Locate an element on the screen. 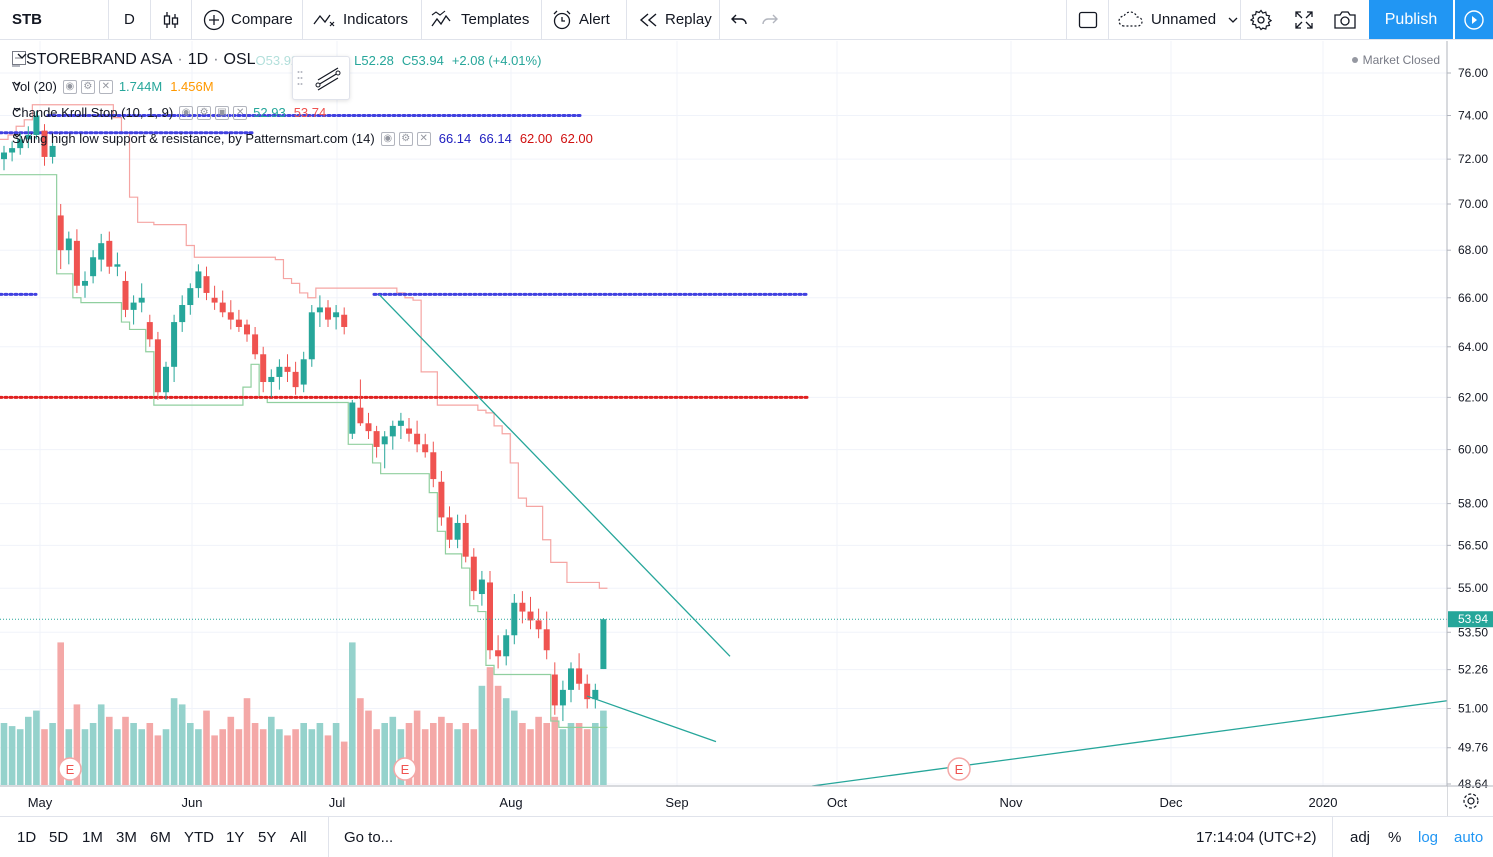  range-1d: 1D is located at coordinates (26, 837).